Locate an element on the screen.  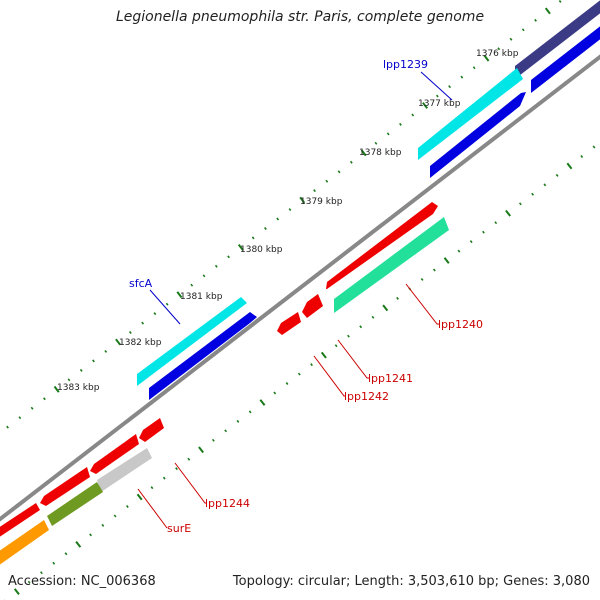
leader-surE is located at coordinates (152, 508).